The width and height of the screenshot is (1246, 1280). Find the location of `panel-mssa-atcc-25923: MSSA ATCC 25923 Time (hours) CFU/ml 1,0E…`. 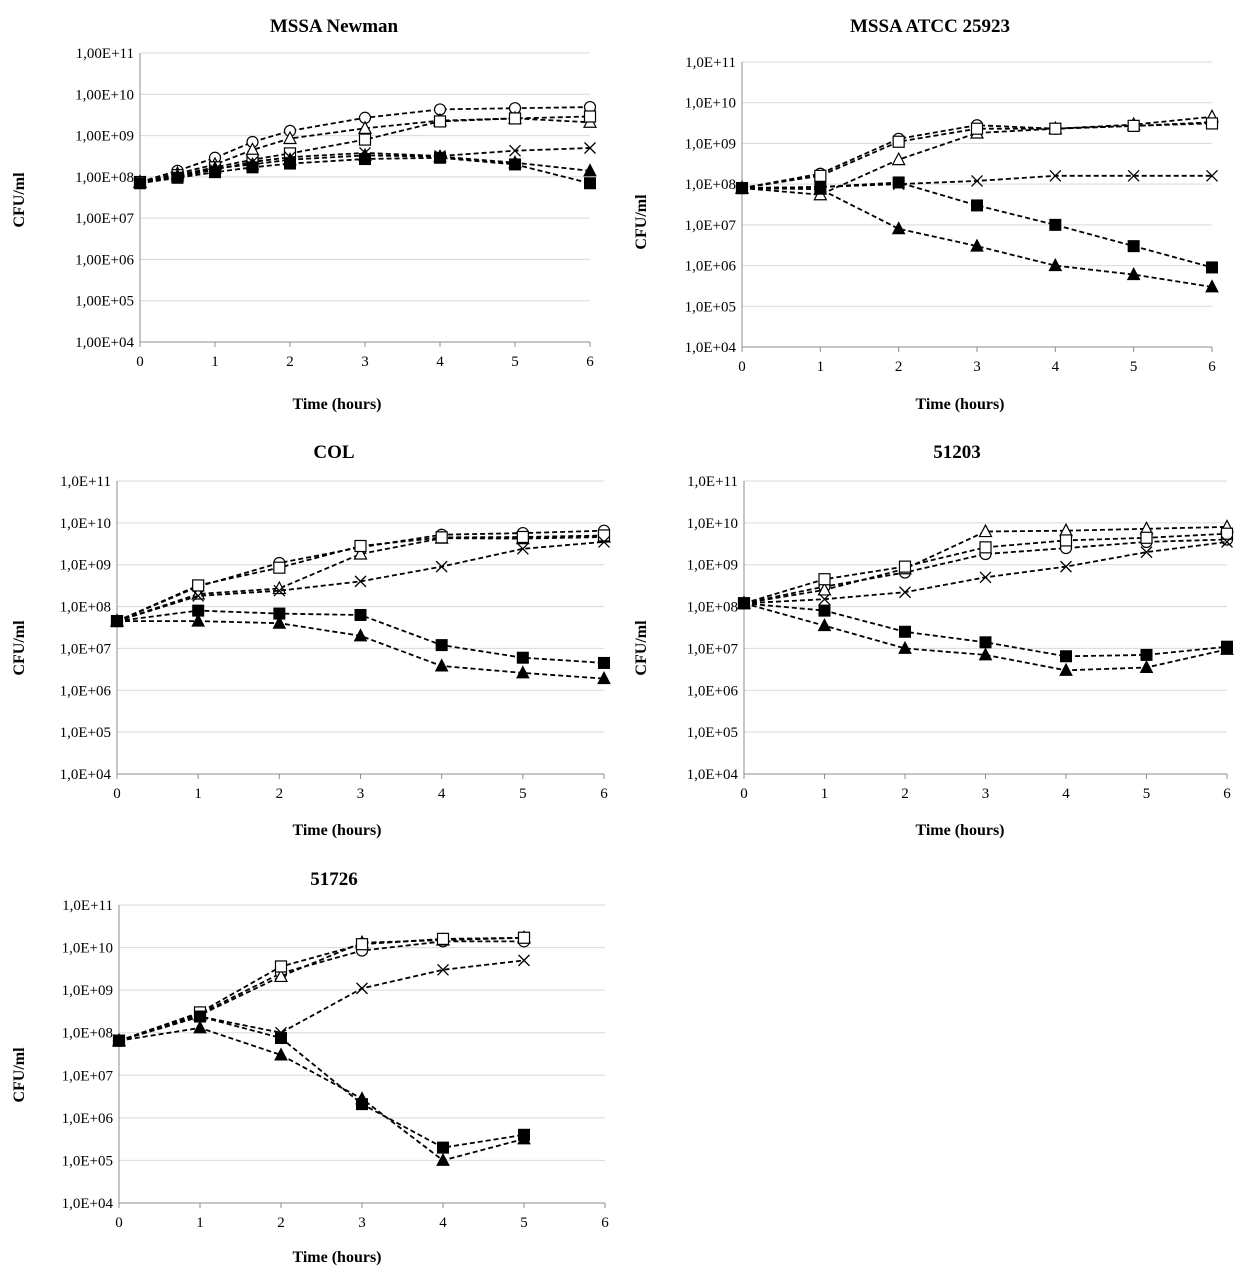

panel-mssa-atcc-25923: MSSA ATCC 25923 Time (hours) CFU/ml 1,0E… is located at coordinates (926, 214).